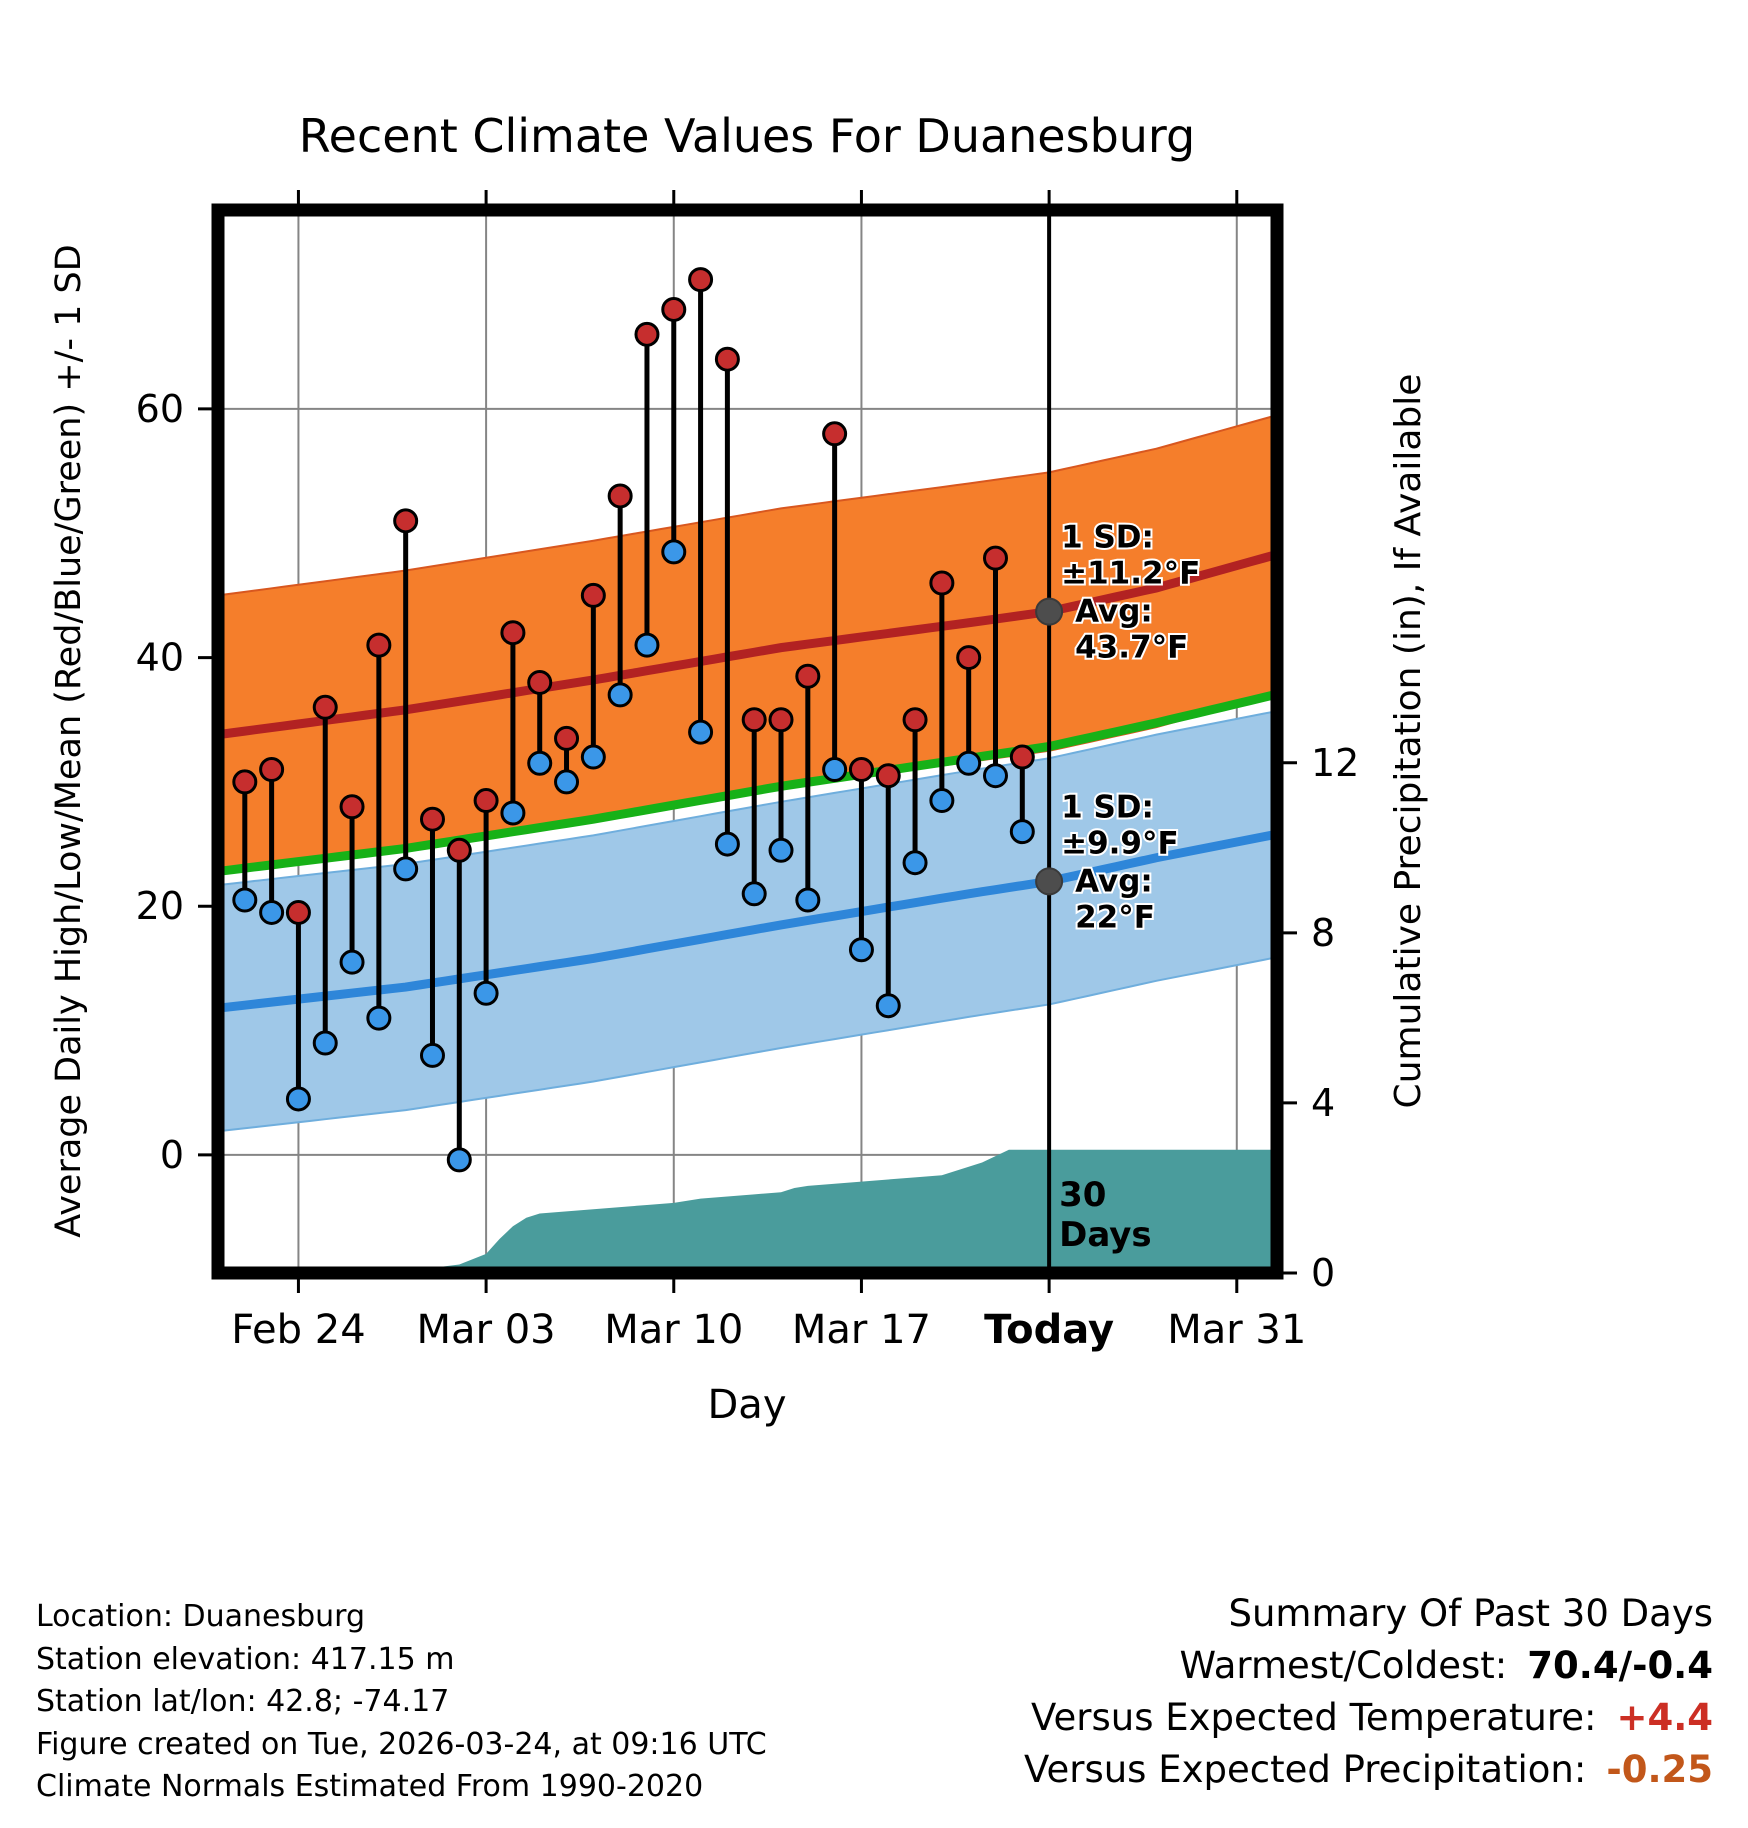 This screenshot has height=1828, width=1748. Describe the element at coordinates (160, 658) in the screenshot. I see `left-tick-label: 40` at that location.